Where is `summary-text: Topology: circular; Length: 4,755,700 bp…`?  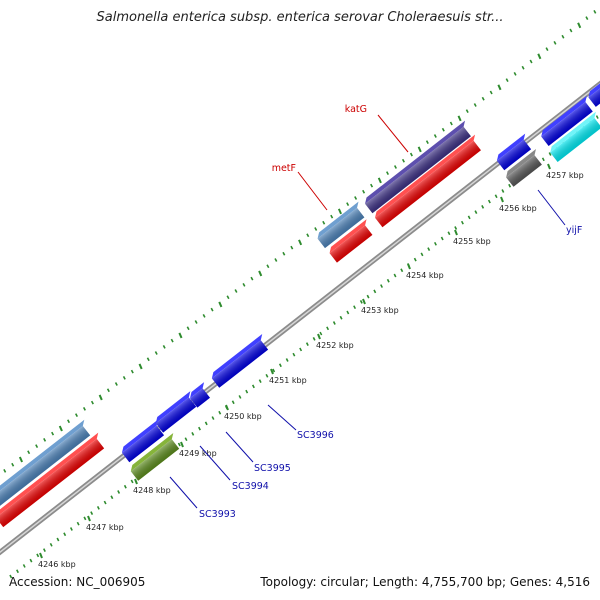 summary-text: Topology: circular; Length: 4,755,700 bp… is located at coordinates (425, 582).